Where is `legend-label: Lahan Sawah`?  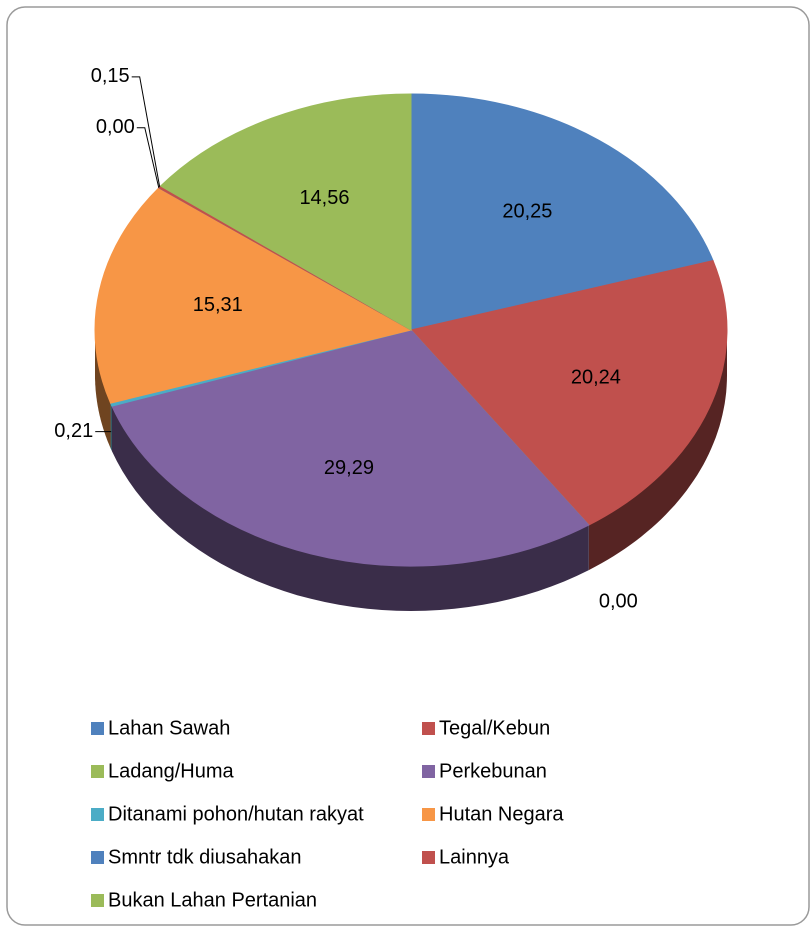
legend-label: Lahan Sawah is located at coordinates (169, 728).